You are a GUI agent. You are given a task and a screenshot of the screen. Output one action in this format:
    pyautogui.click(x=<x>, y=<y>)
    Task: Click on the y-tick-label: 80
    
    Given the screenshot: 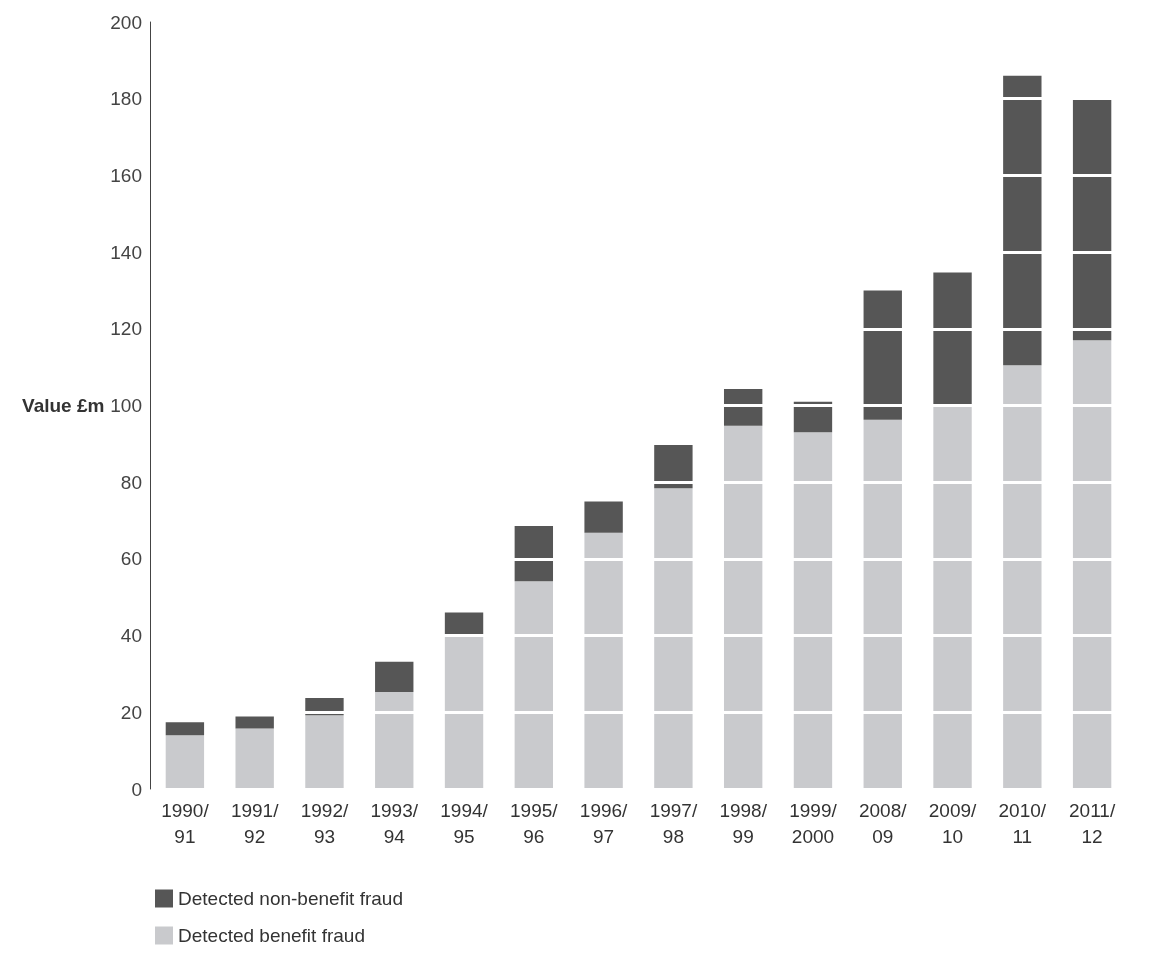 What is the action you would take?
    pyautogui.click(x=131, y=482)
    